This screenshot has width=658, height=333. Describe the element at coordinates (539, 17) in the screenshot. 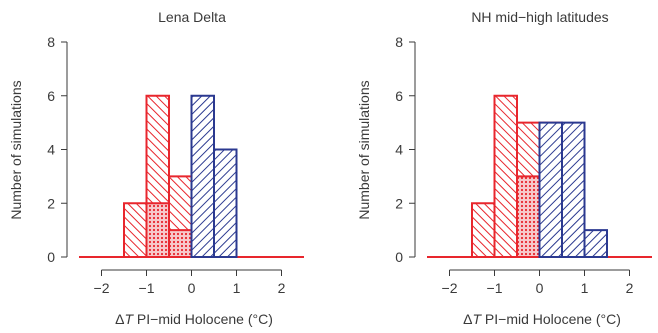

I see `panel-title: NH mid−high latitudes` at that location.